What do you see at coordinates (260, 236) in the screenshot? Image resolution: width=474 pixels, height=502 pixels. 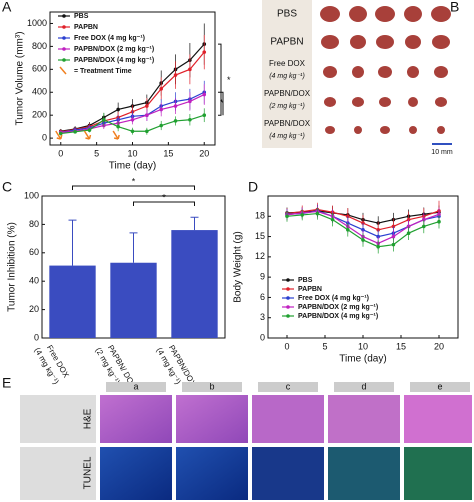 I see `y-tick-label: 15` at bounding box center [260, 236].